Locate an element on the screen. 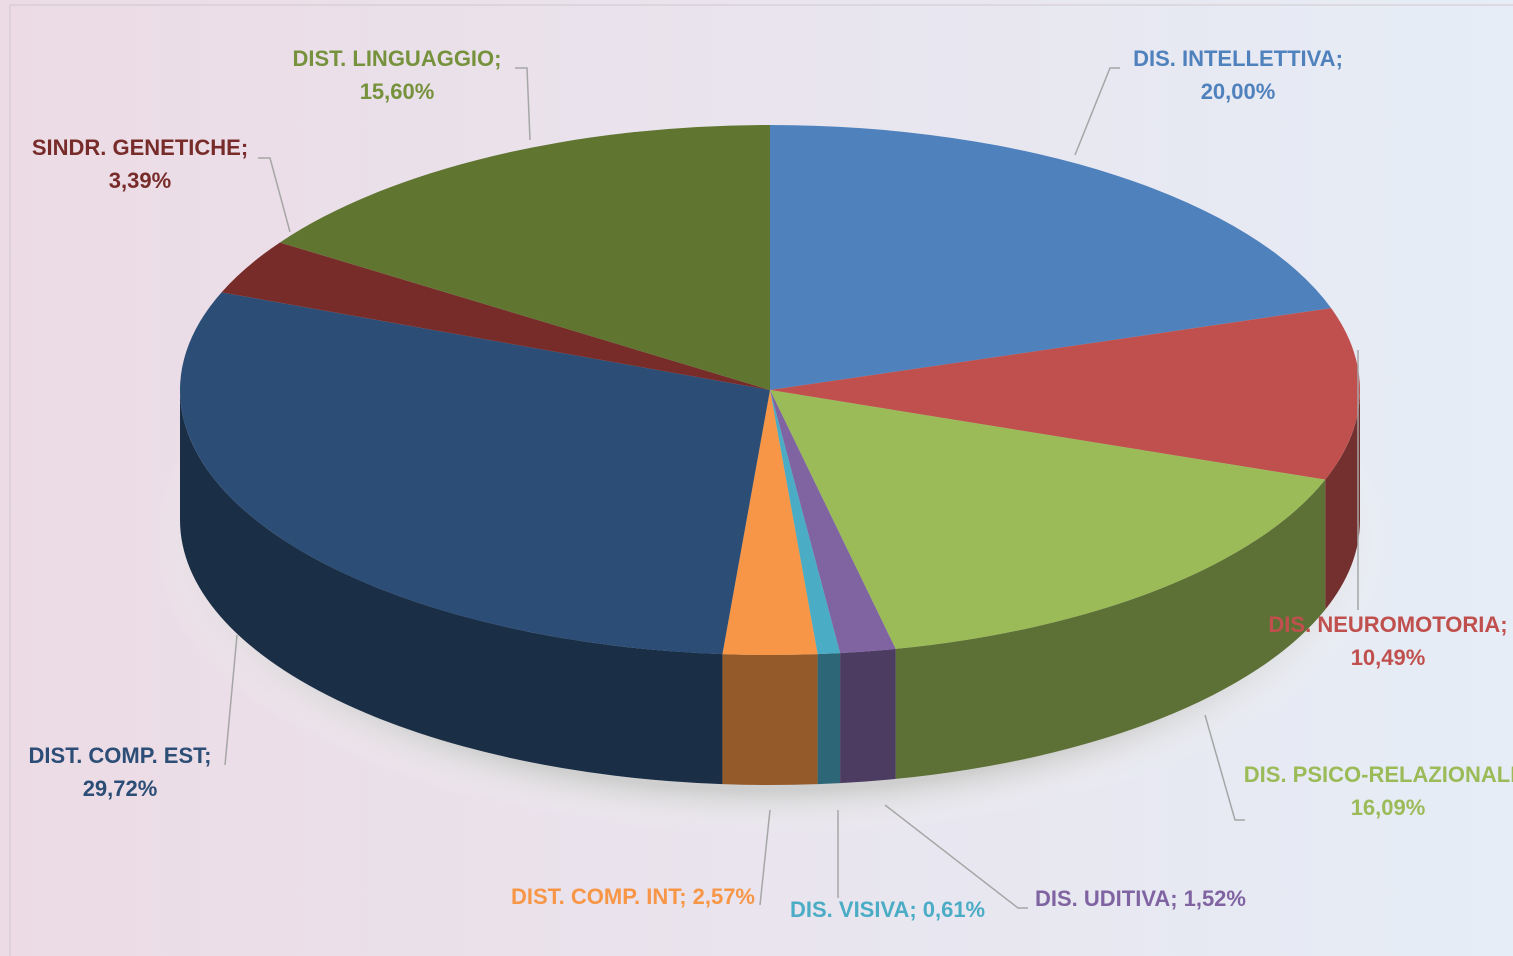  data-label: DIS. NEUROMOTORIA; is located at coordinates (1387, 624).